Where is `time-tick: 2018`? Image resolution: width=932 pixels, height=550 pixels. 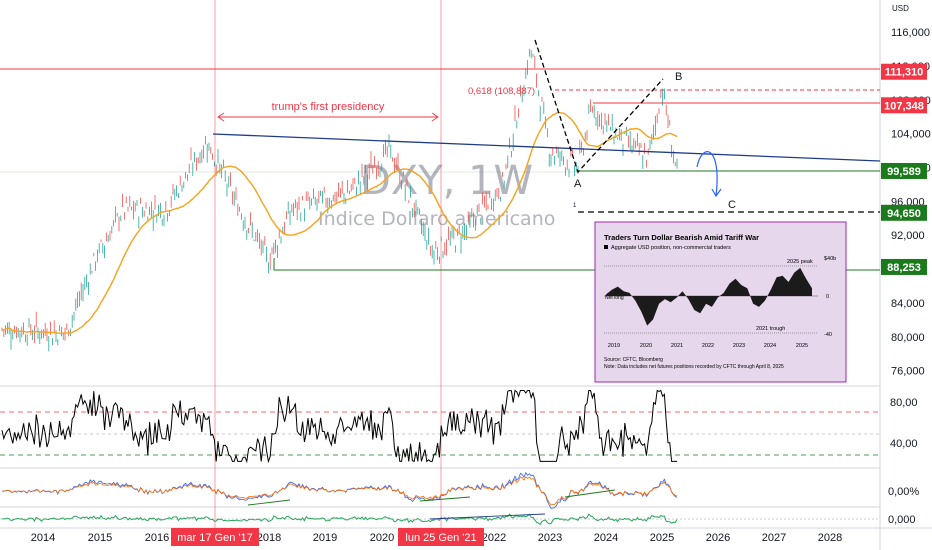 time-tick: 2018 is located at coordinates (269, 538).